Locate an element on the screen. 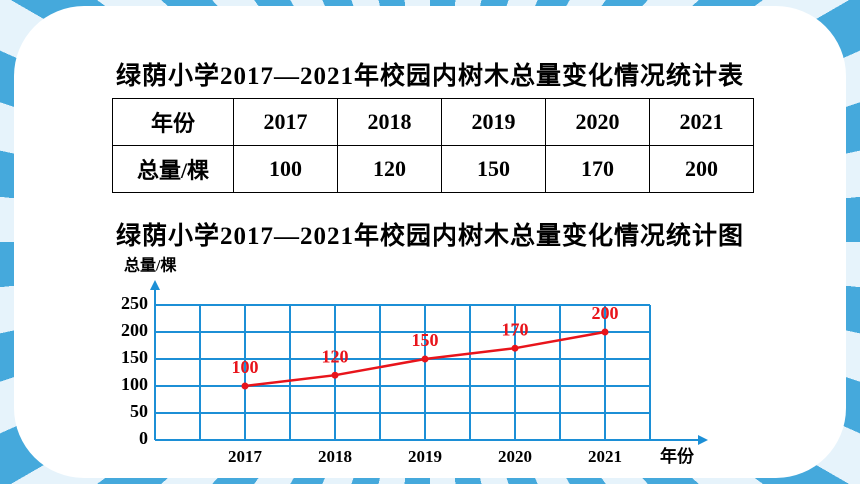 The image size is (860, 484). x-axis-label: 年份 is located at coordinates (677, 456).